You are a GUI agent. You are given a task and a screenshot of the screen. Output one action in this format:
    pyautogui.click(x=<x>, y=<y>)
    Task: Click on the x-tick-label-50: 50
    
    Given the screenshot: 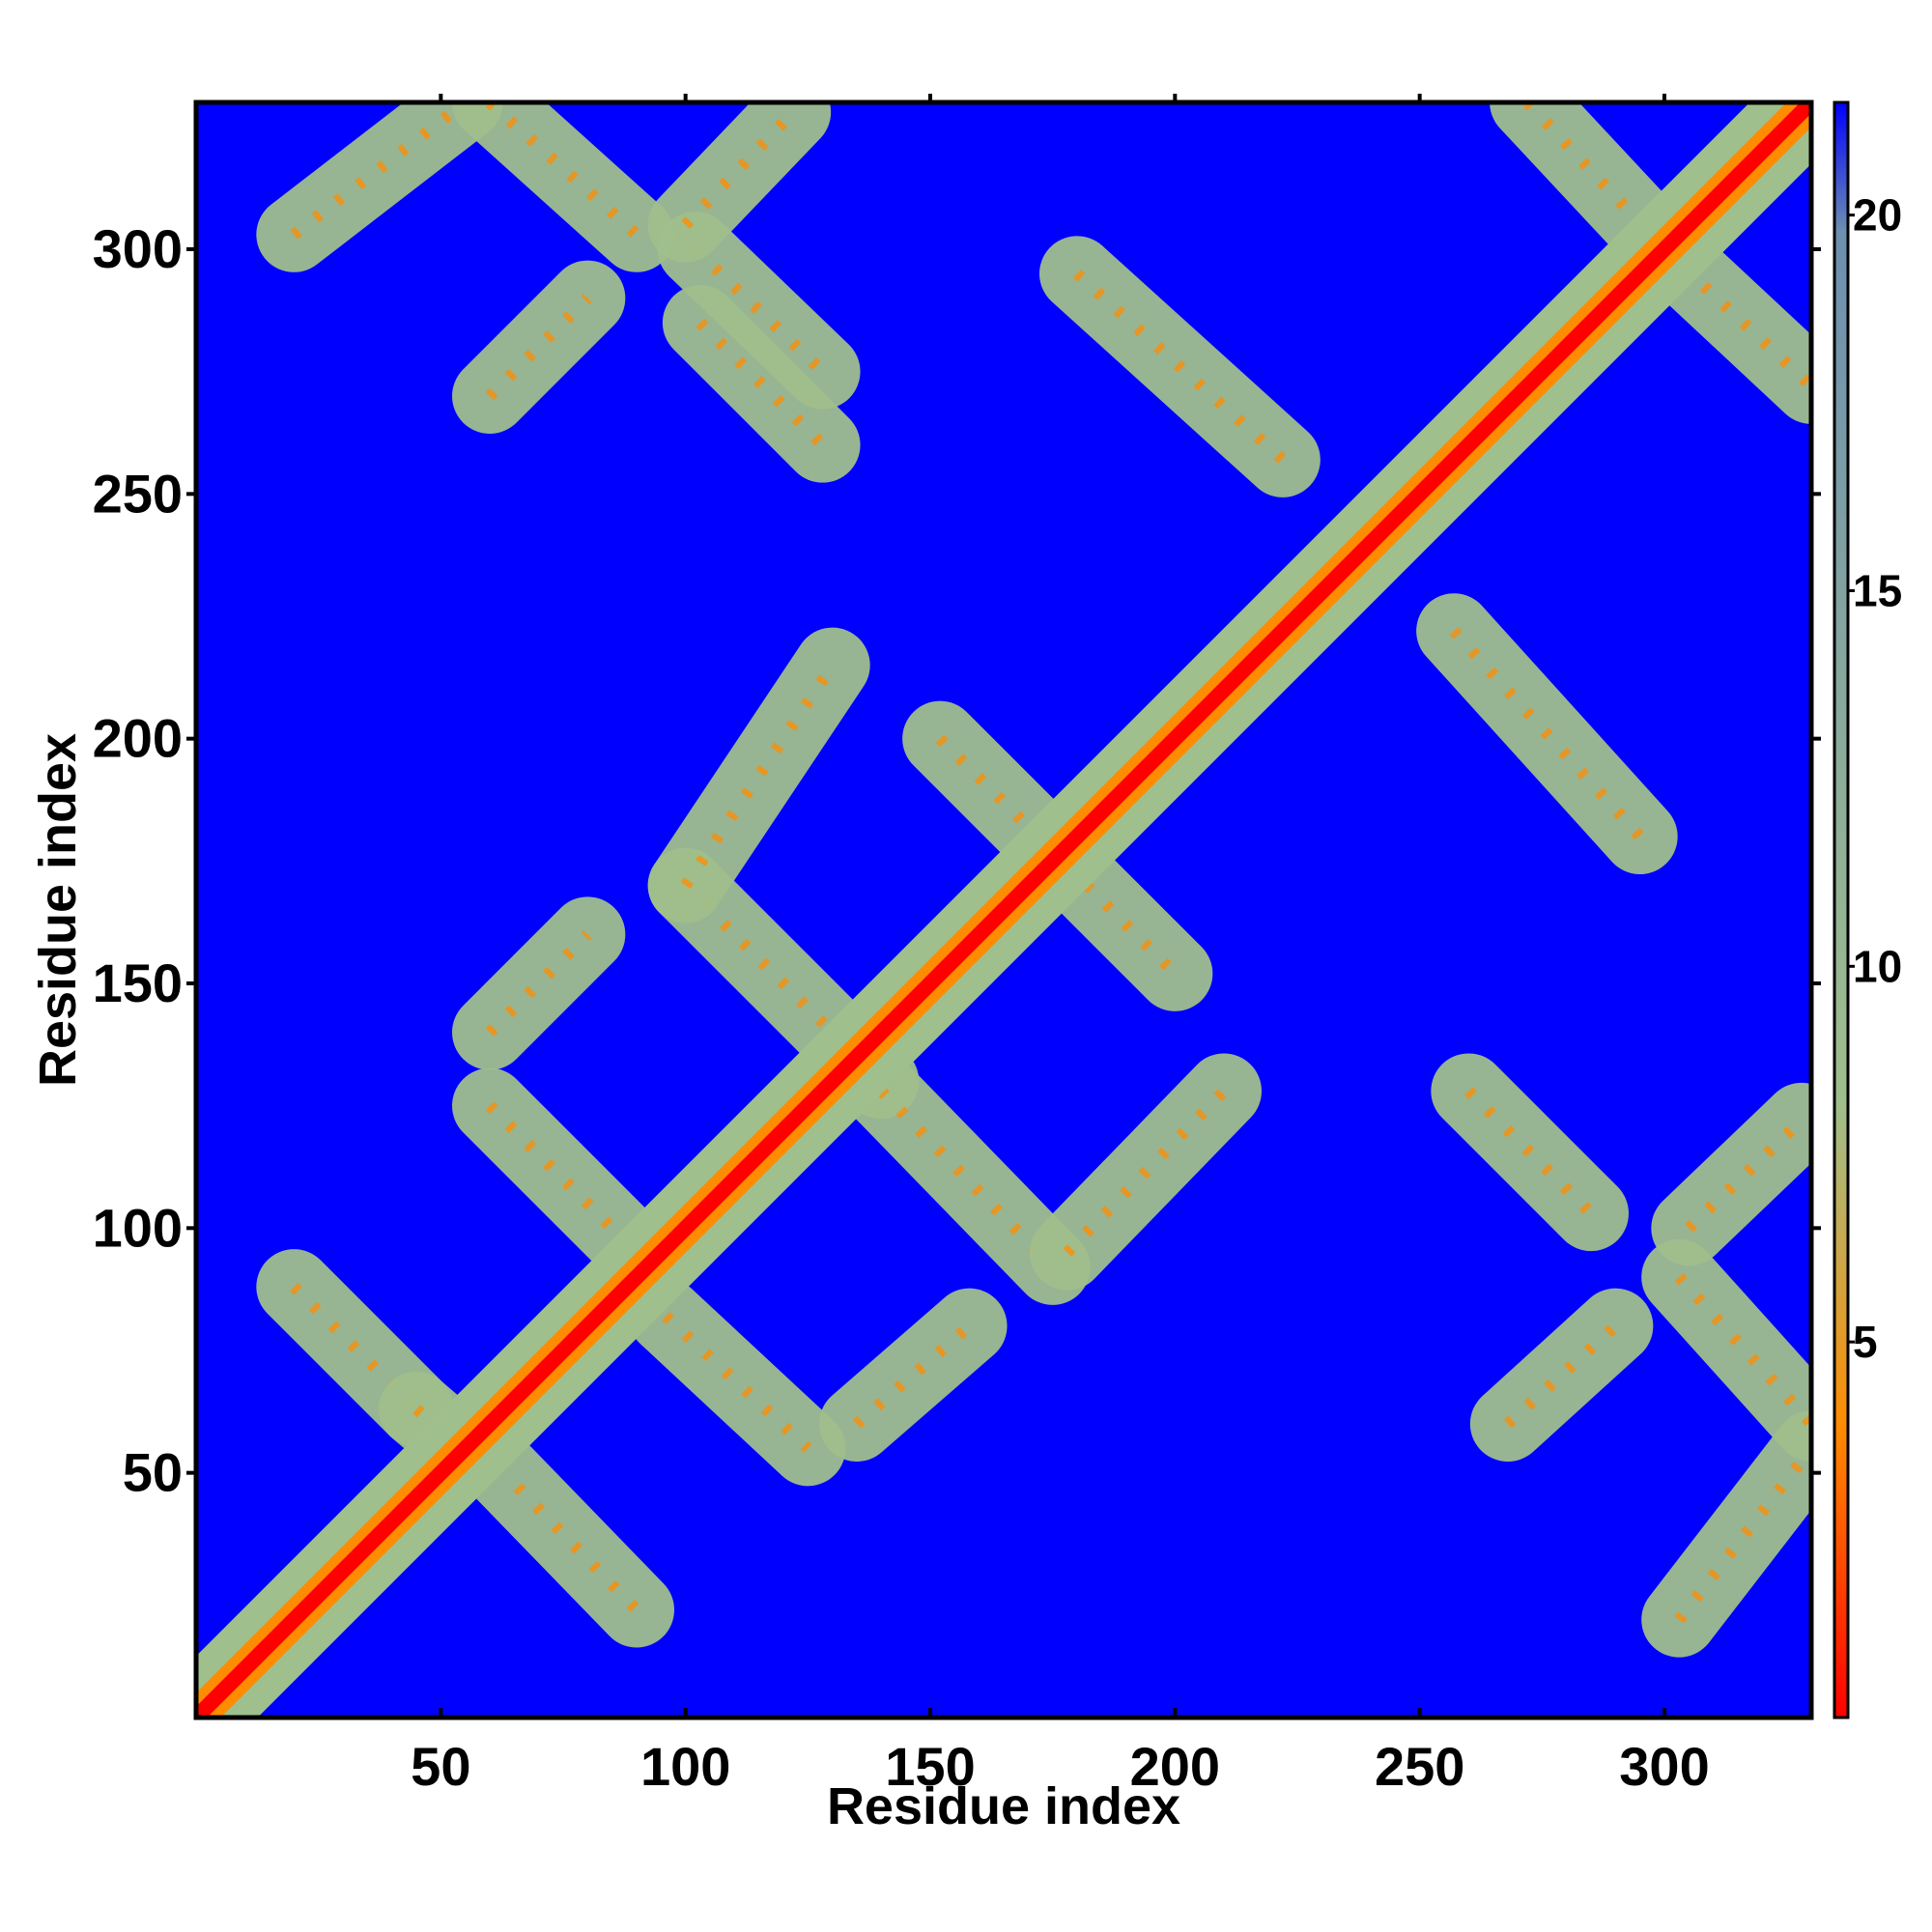 What is the action you would take?
    pyautogui.click(x=440, y=1766)
    